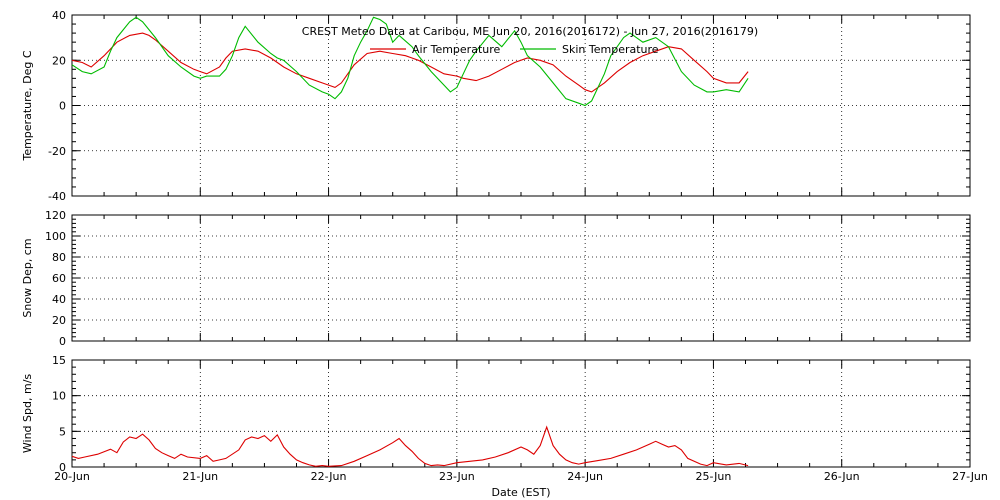 The image size is (1000, 500). I want to click on x-tick-label: 26-Jun, so click(842, 476).